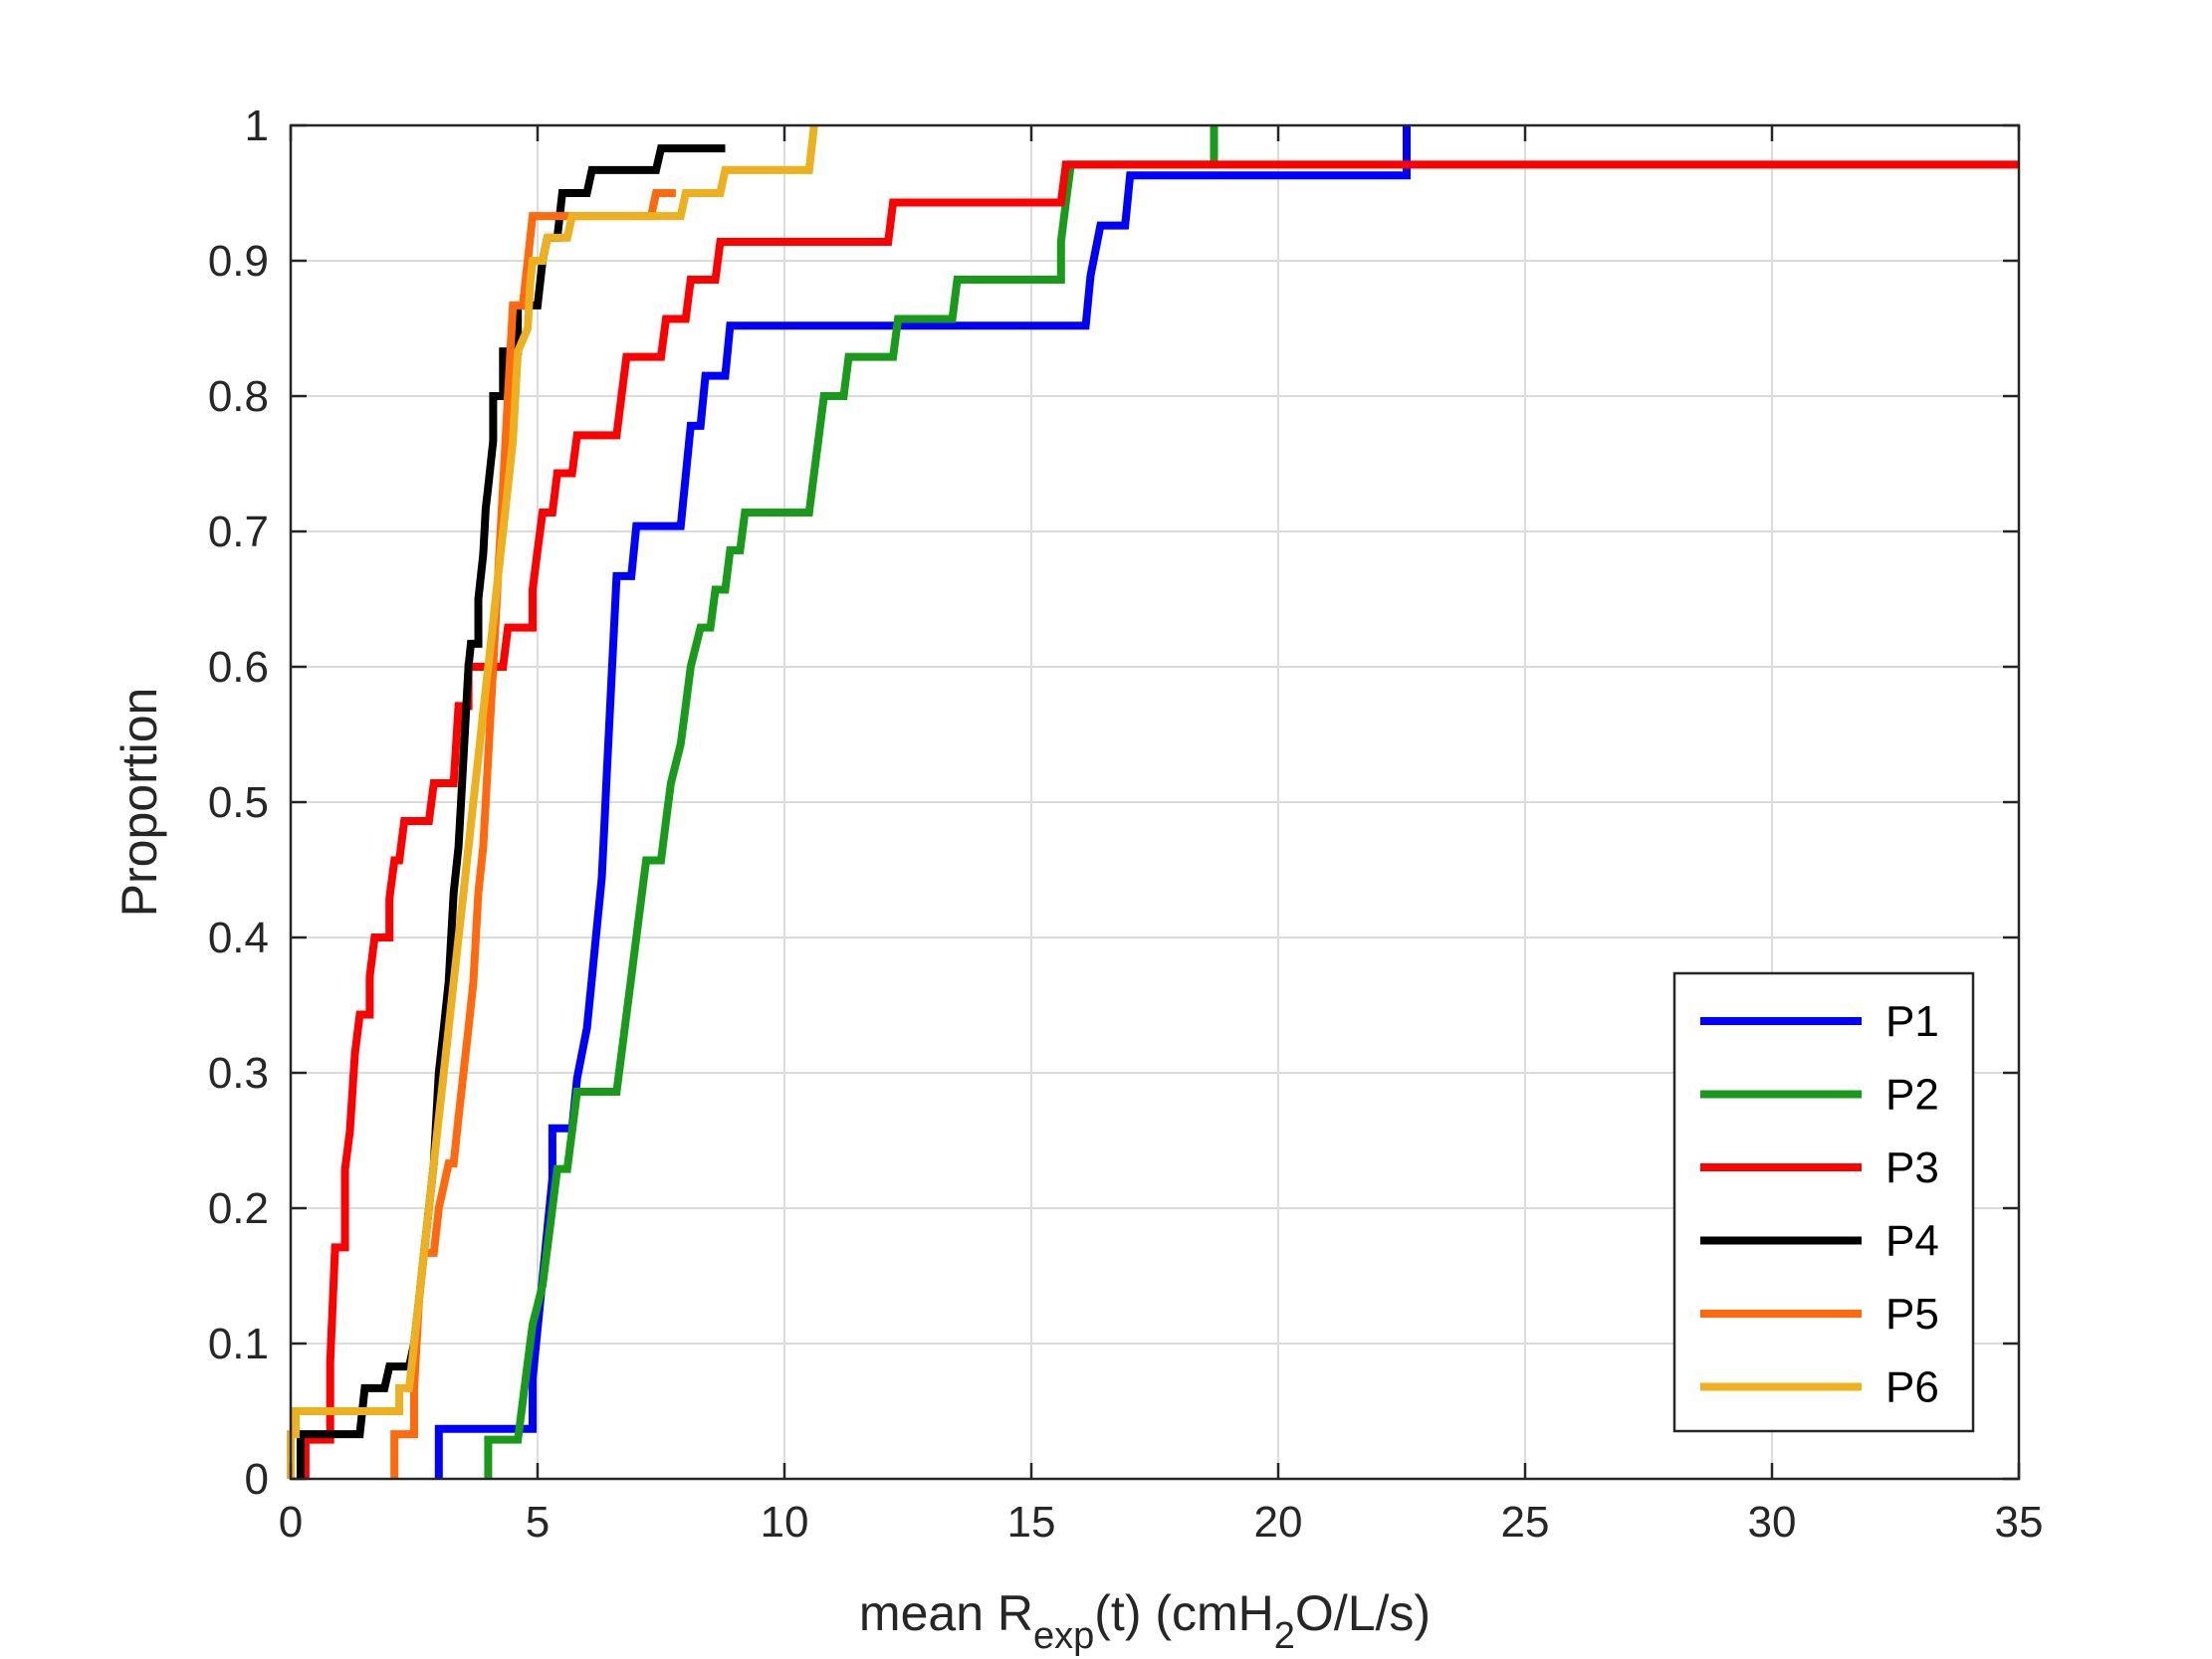 The height and width of the screenshot is (1659, 2212). Describe the element at coordinates (238, 396) in the screenshot. I see `y-tick-label: 0.8` at that location.